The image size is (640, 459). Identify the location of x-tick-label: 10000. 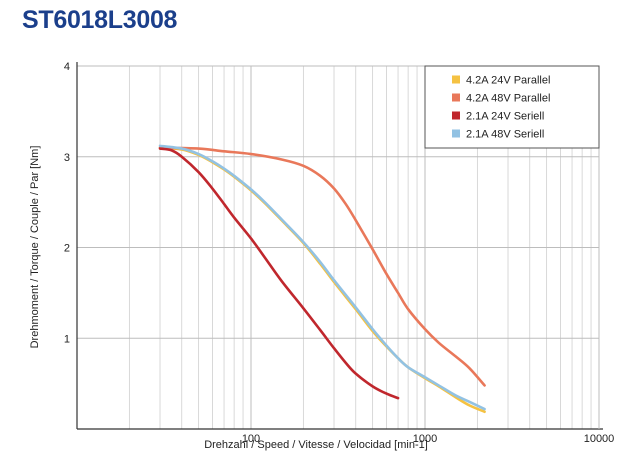
(599, 439).